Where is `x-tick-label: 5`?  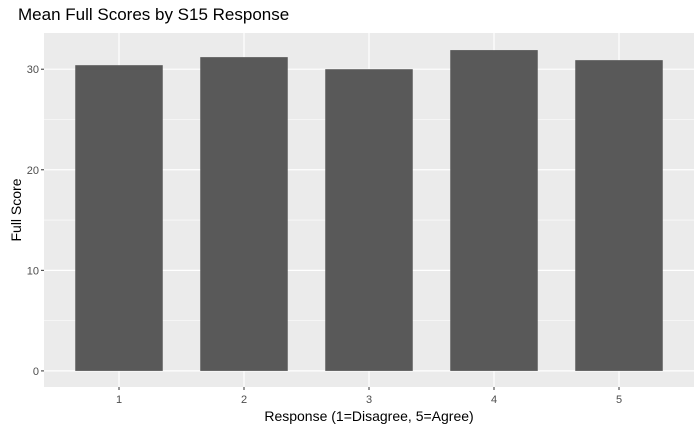 x-tick-label: 5 is located at coordinates (619, 400).